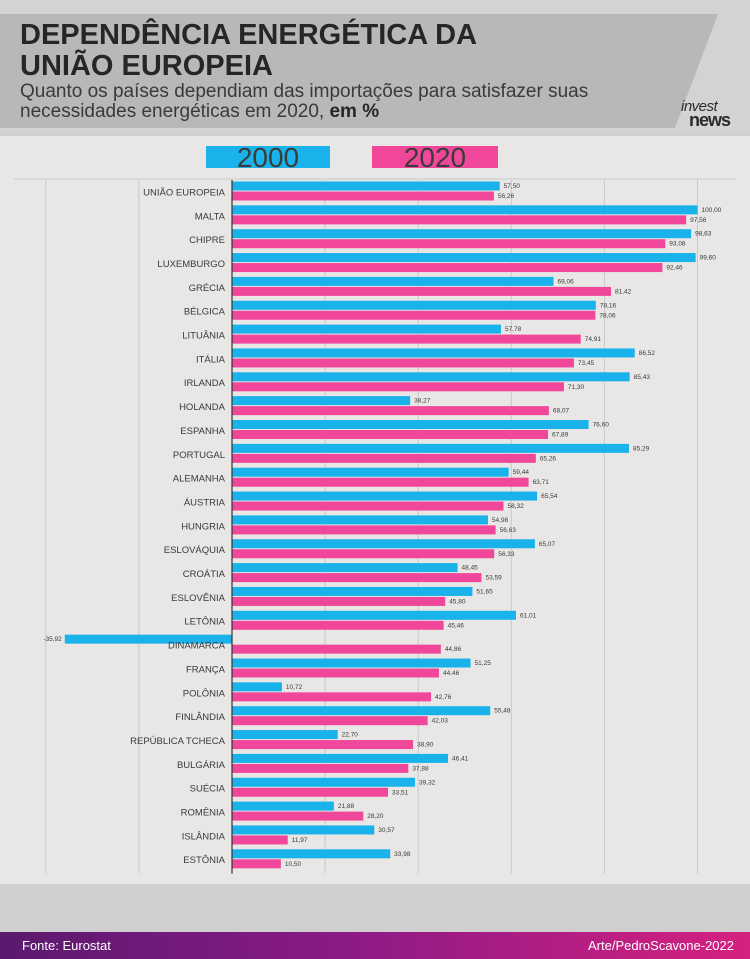  Describe the element at coordinates (451, 673) in the screenshot. I see `value-label-2020: 44,46` at that location.